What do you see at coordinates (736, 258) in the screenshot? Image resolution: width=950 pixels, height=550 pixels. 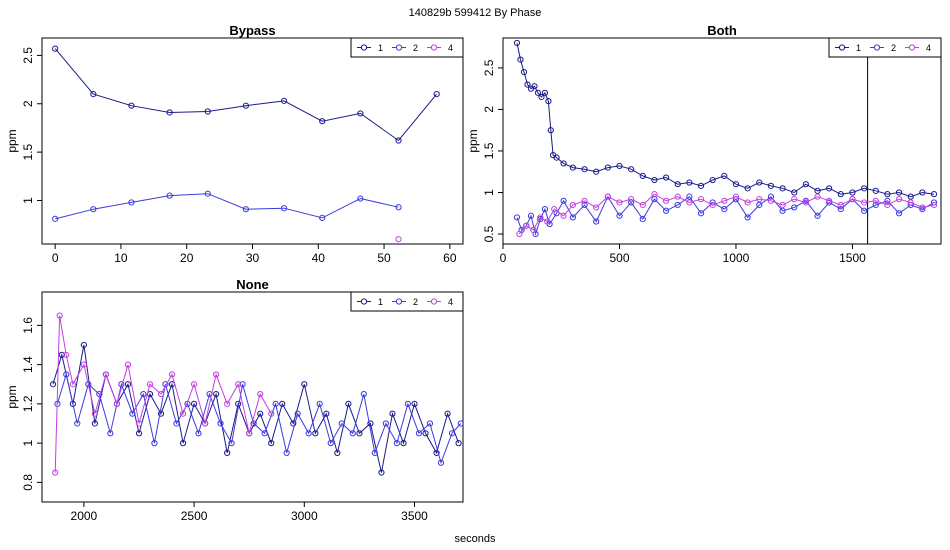 I see `x-tick-label: 1000` at bounding box center [736, 258].